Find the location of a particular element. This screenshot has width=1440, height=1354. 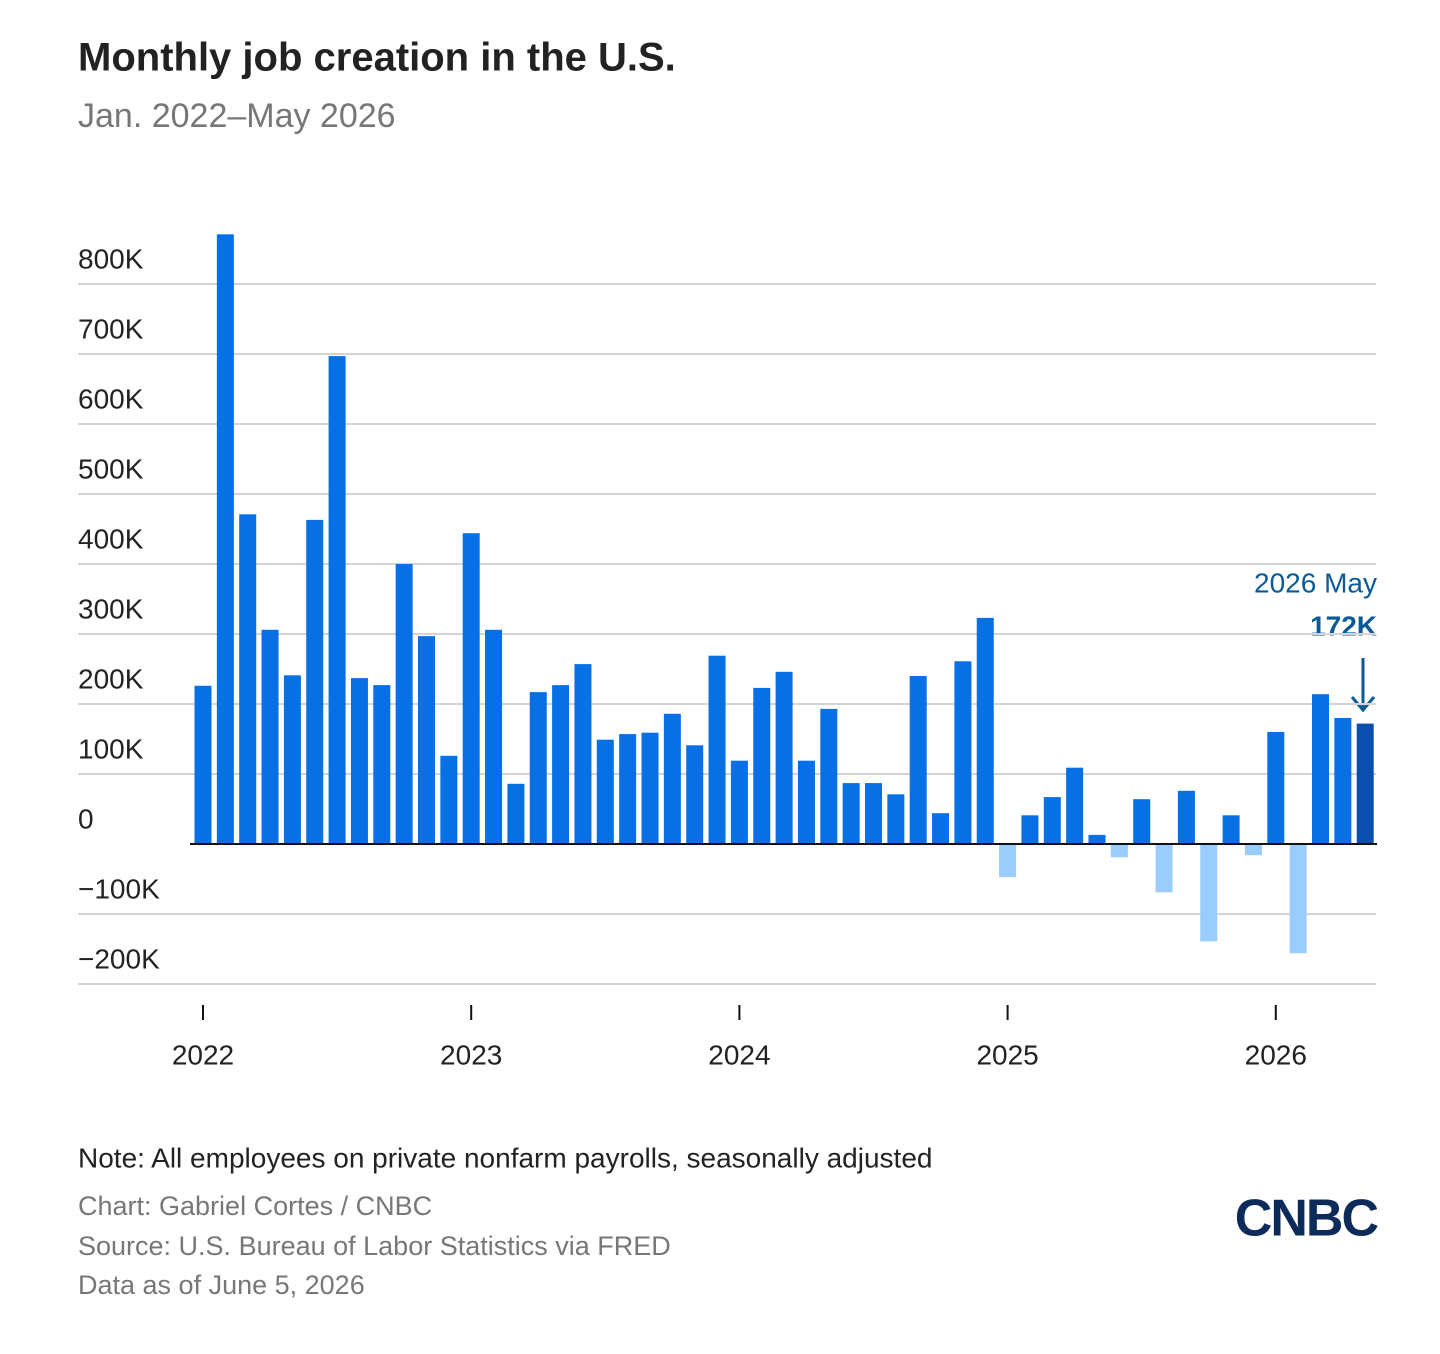

y-tick-label: 100K is located at coordinates (111, 748).